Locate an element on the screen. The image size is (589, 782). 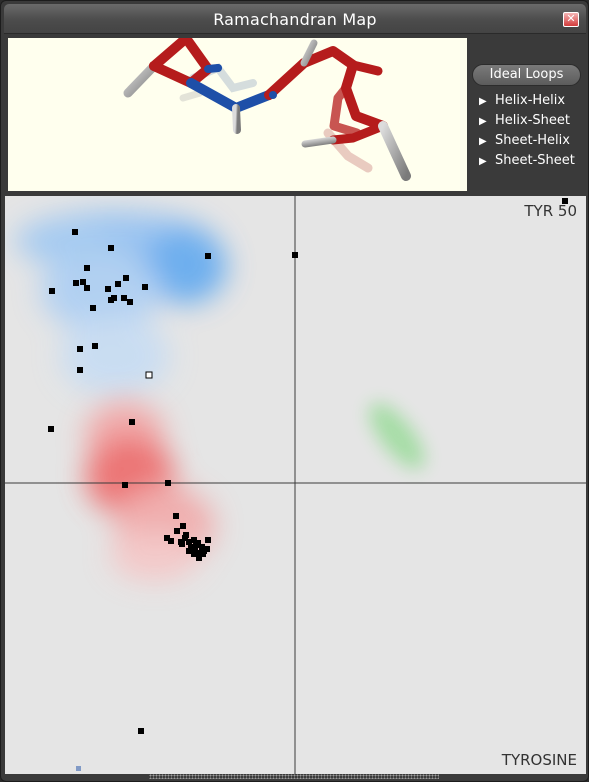
loop-option-label: Helix-Helix is located at coordinates (530, 100).